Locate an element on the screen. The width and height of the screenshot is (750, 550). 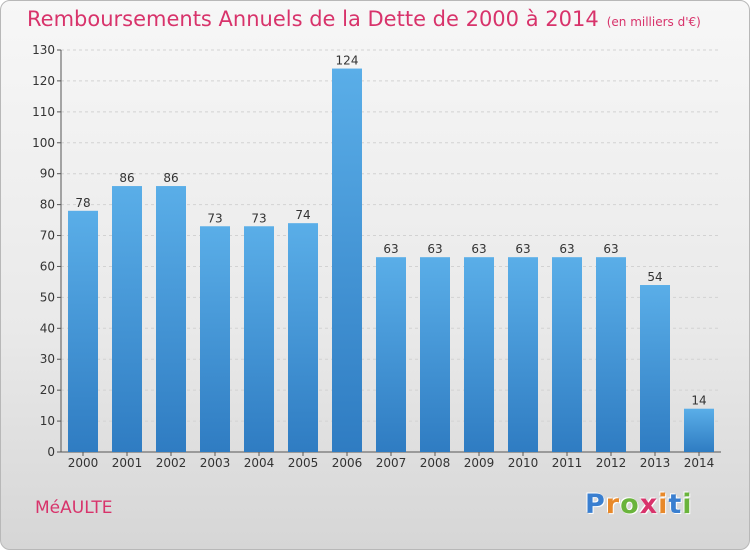
x-tick-label: 2007 is located at coordinates (391, 463).